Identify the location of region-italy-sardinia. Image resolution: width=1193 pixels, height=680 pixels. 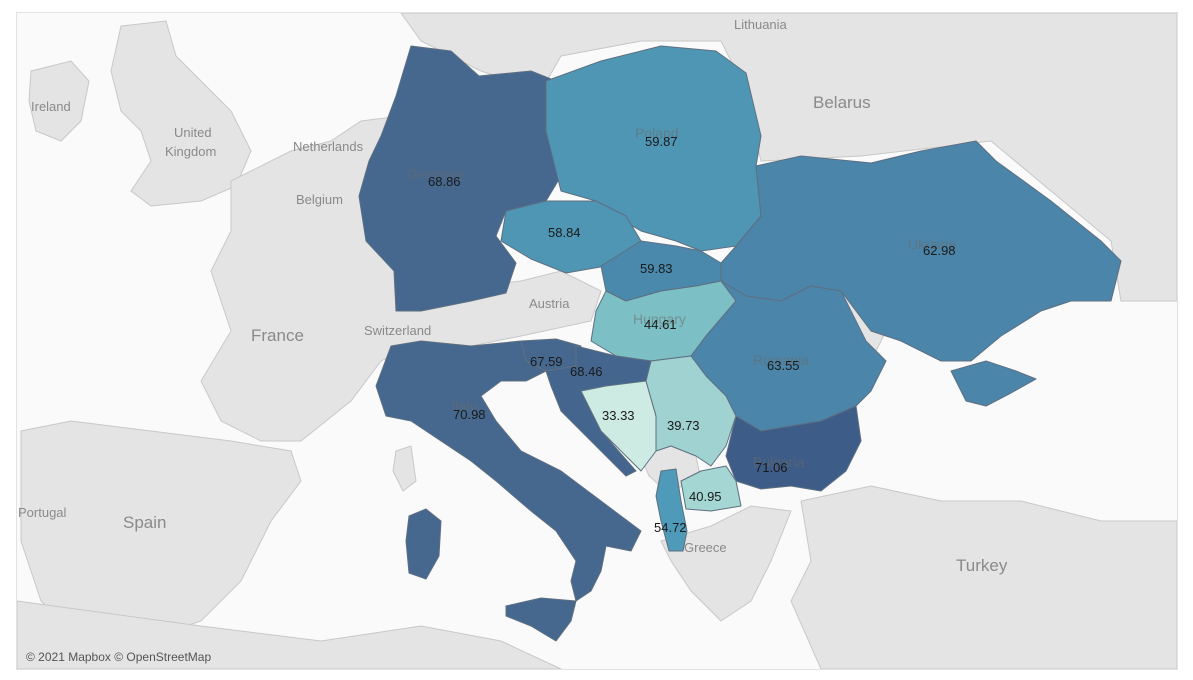
(423, 544).